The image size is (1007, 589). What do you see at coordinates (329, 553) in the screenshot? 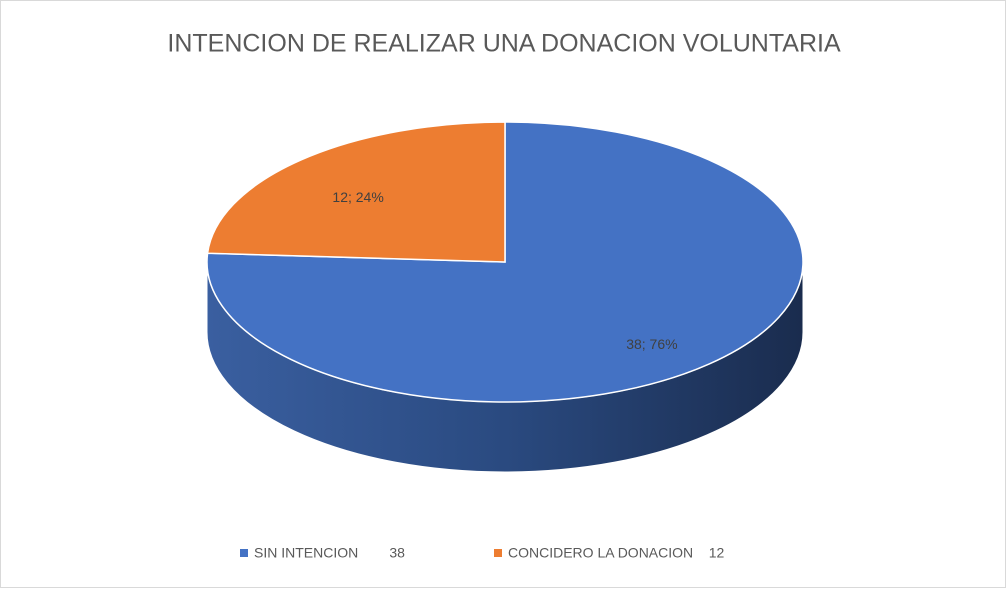
I see `legend-label: SIN INTENCION 38` at bounding box center [329, 553].